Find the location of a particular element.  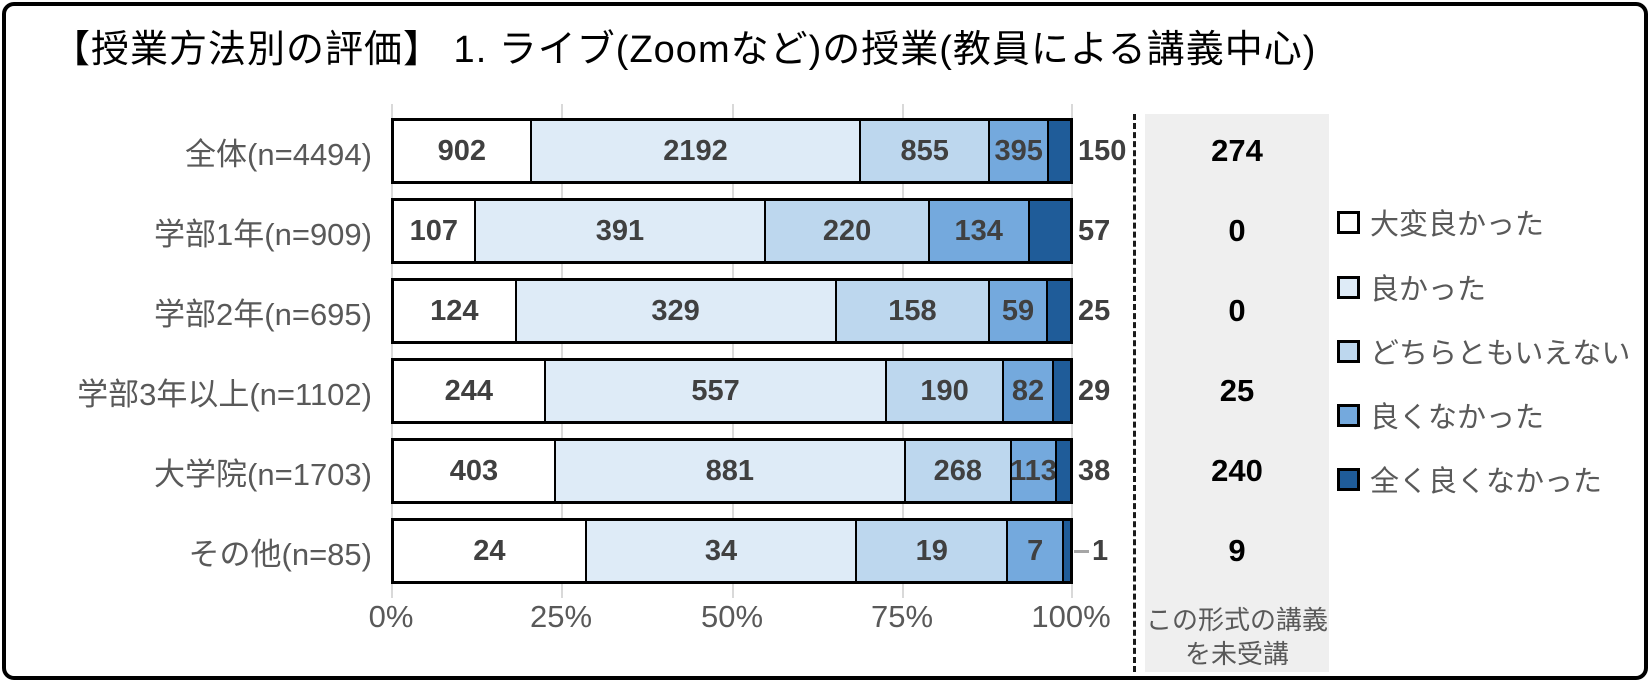

segment-value: 107 is located at coordinates (433, 230).